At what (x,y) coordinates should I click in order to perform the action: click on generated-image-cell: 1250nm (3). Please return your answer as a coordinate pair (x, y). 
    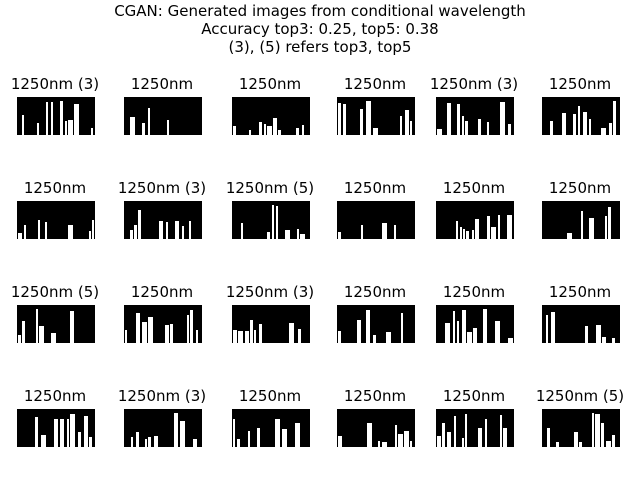
    Looking at the image, I should click on (55, 110).